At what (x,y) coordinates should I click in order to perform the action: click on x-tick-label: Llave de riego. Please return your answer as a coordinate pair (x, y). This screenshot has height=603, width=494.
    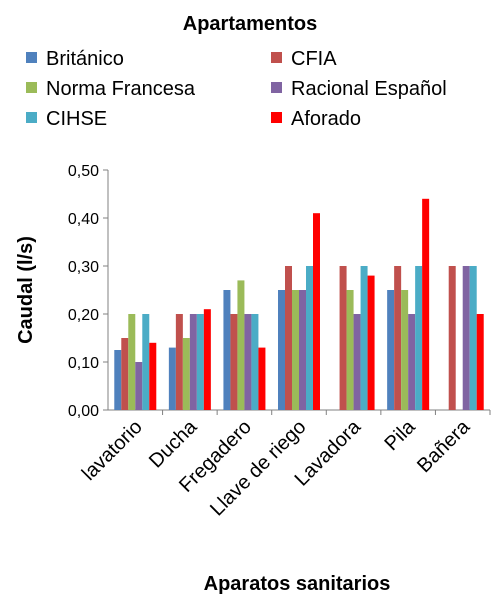
    Looking at the image, I should click on (258, 468).